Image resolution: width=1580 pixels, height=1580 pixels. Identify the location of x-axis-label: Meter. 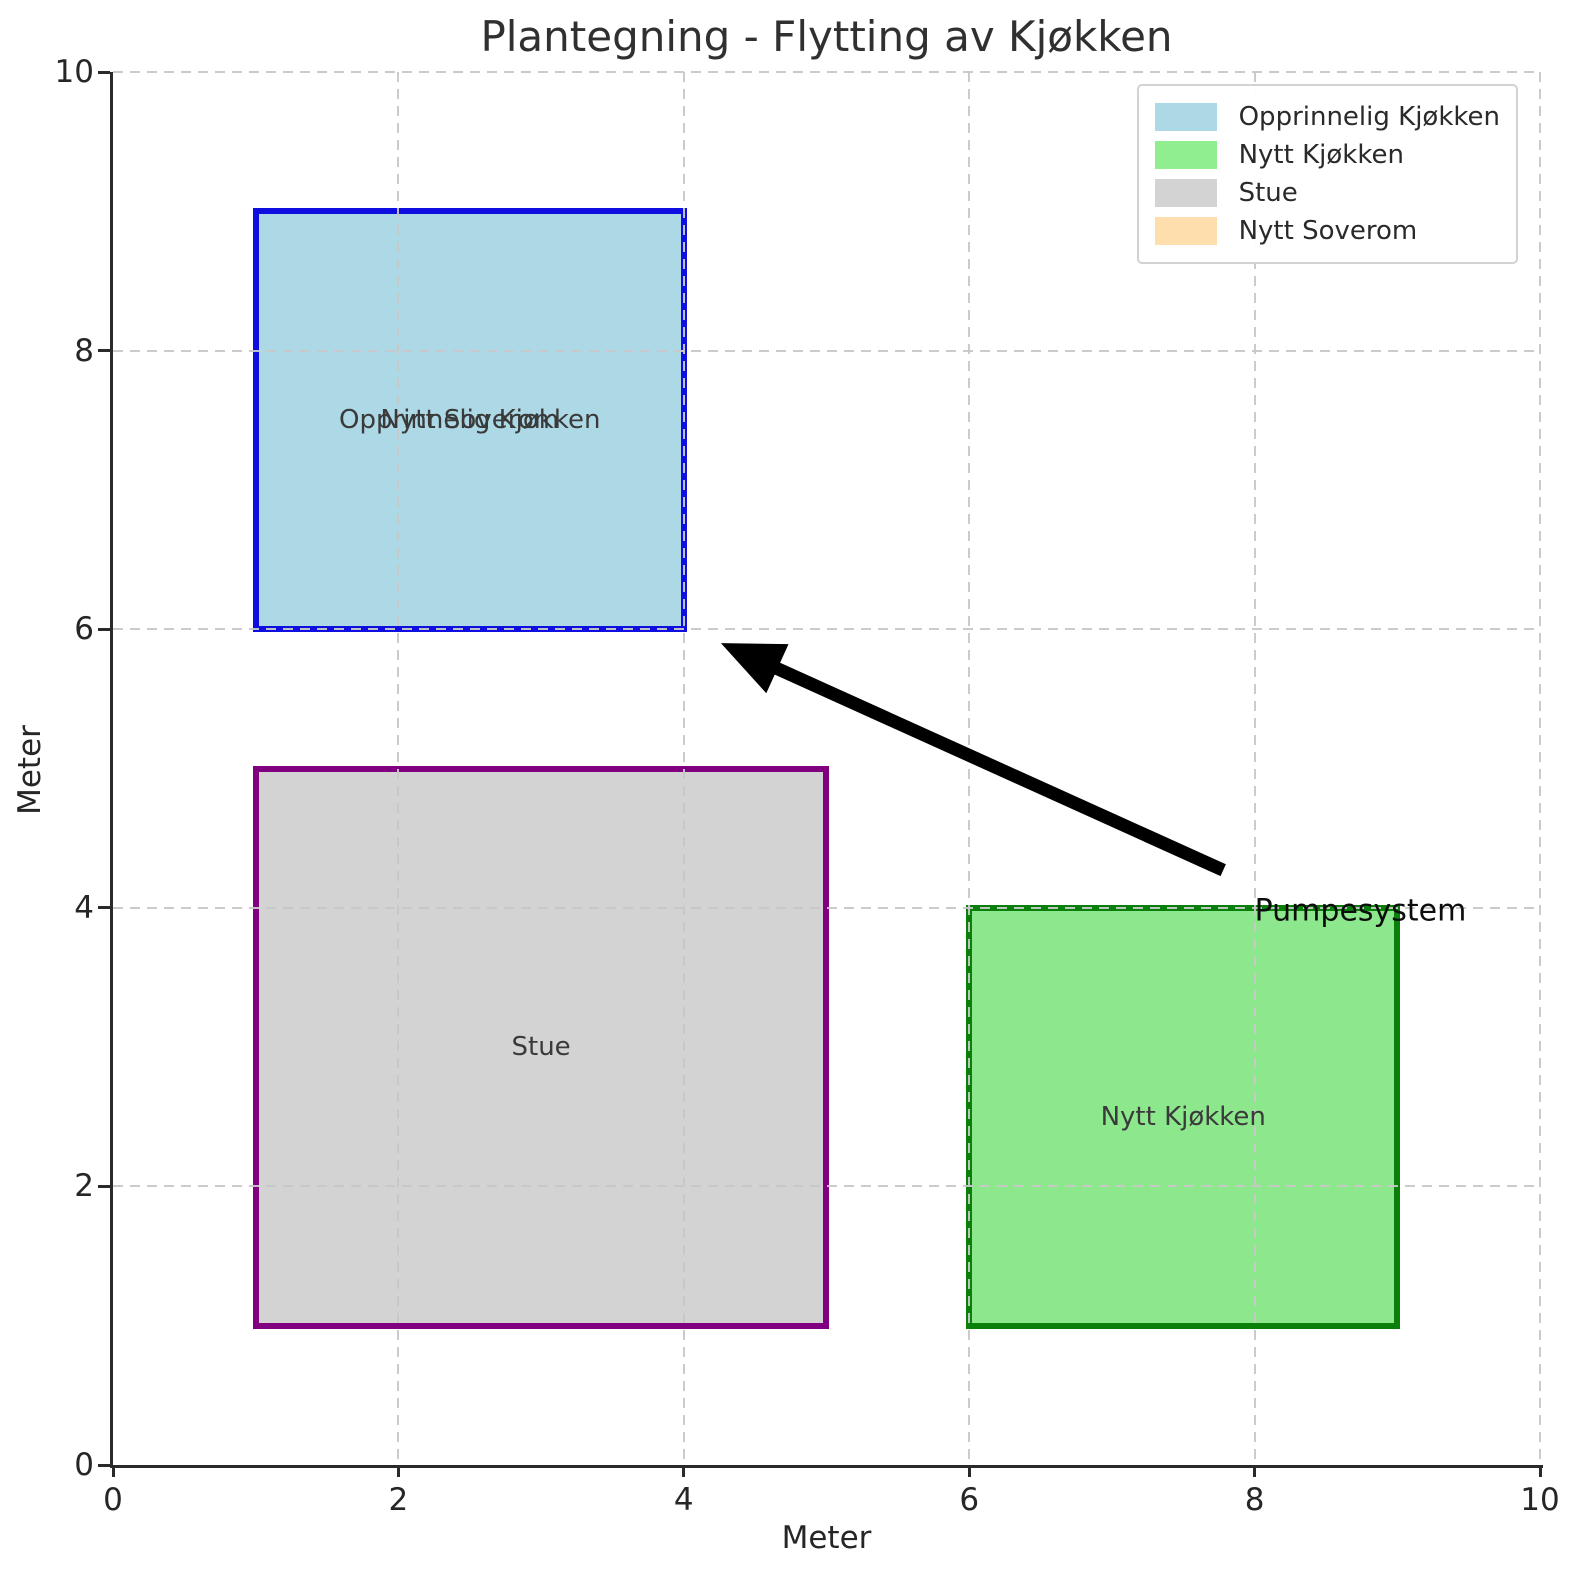
(826, 1538).